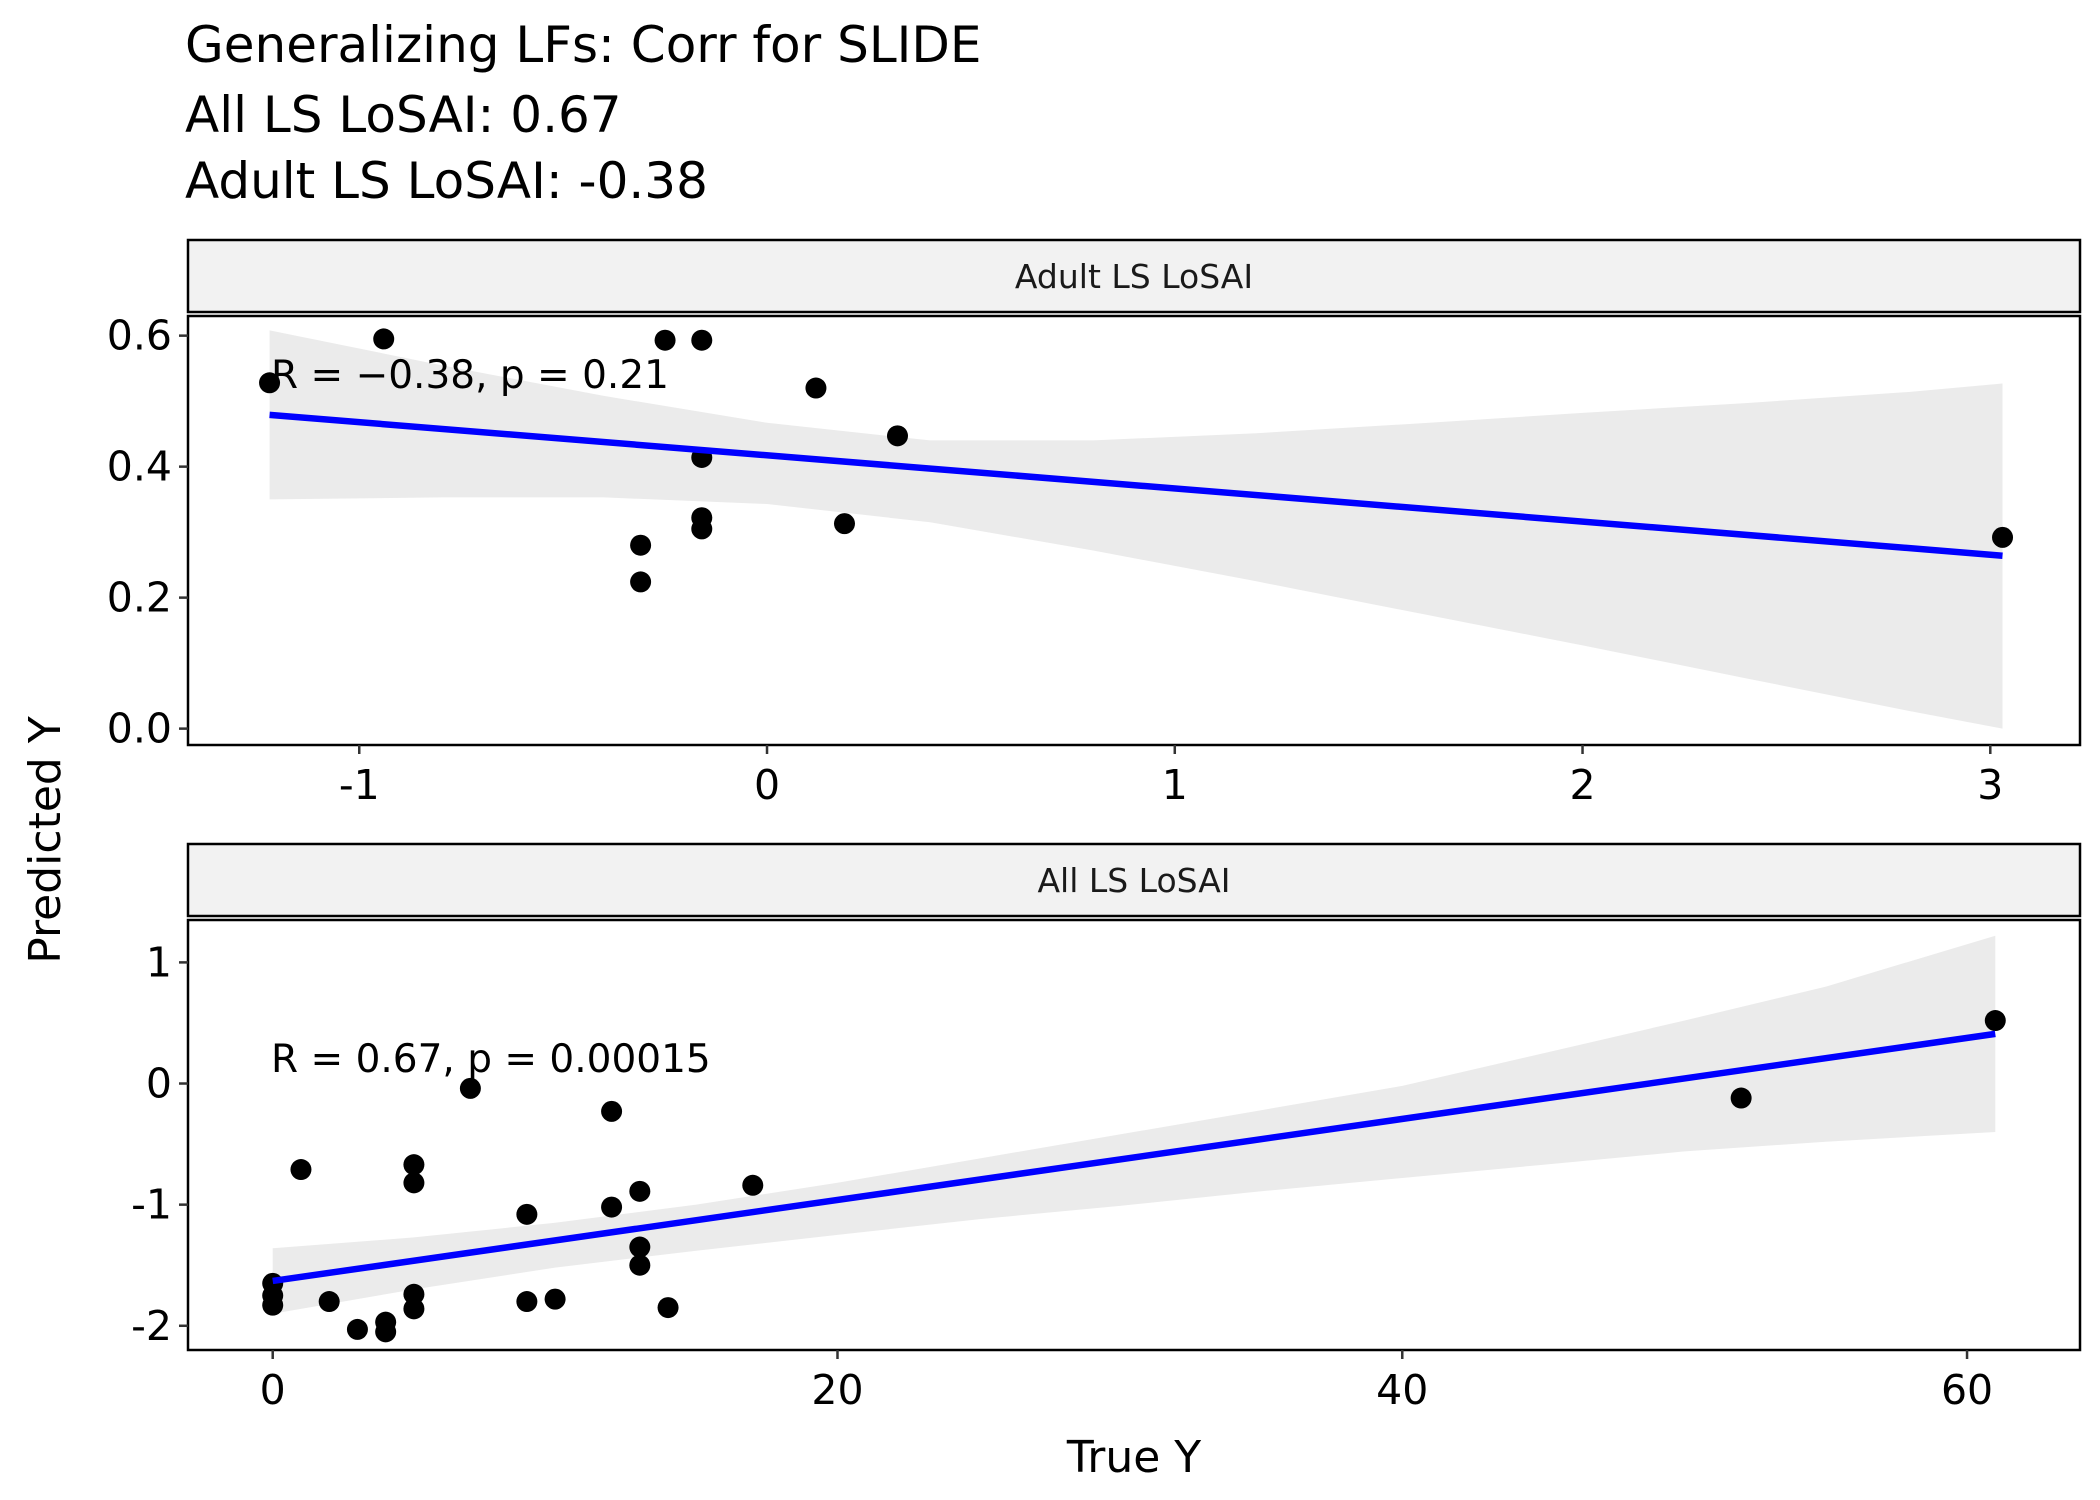 Image resolution: width=2100 pixels, height=1500 pixels. I want to click on y-axis-title: Predicted Y, so click(45, 840).